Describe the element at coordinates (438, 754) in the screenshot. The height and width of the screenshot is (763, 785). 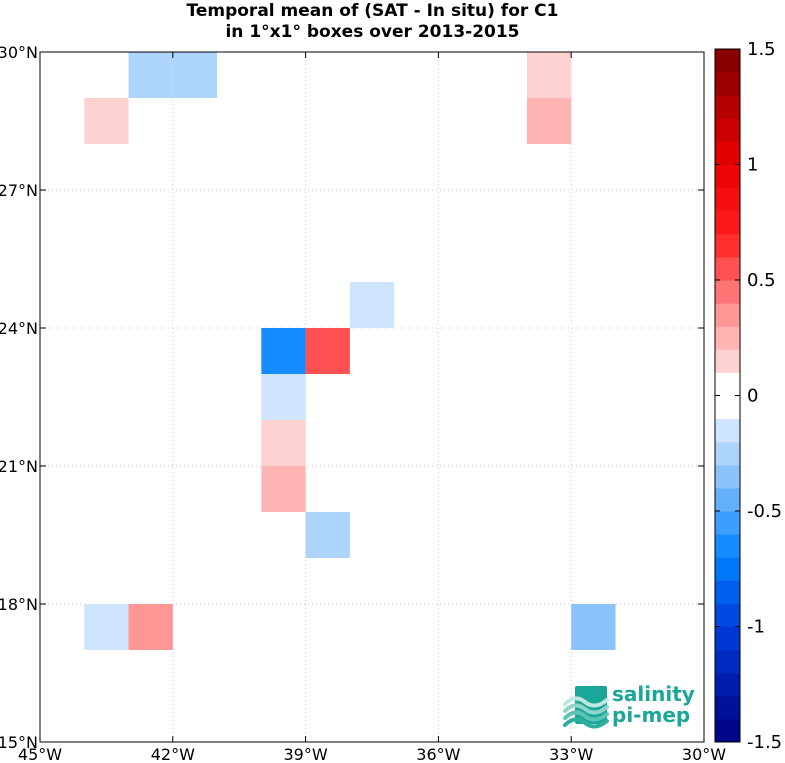
I see `x-tick-label: 36°W` at that location.